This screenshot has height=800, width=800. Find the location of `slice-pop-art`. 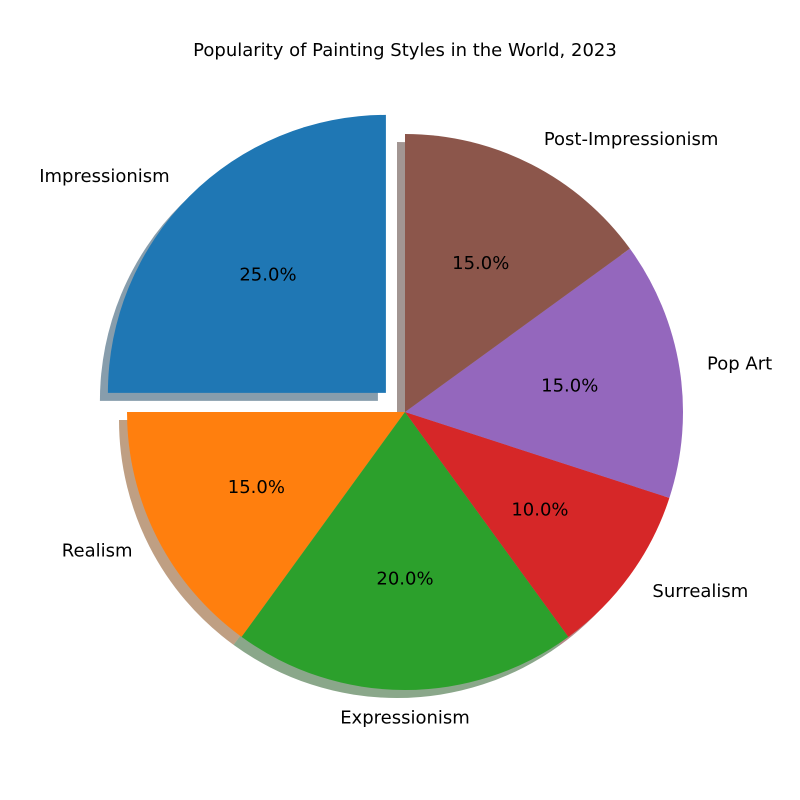

slice-pop-art is located at coordinates (544, 373).